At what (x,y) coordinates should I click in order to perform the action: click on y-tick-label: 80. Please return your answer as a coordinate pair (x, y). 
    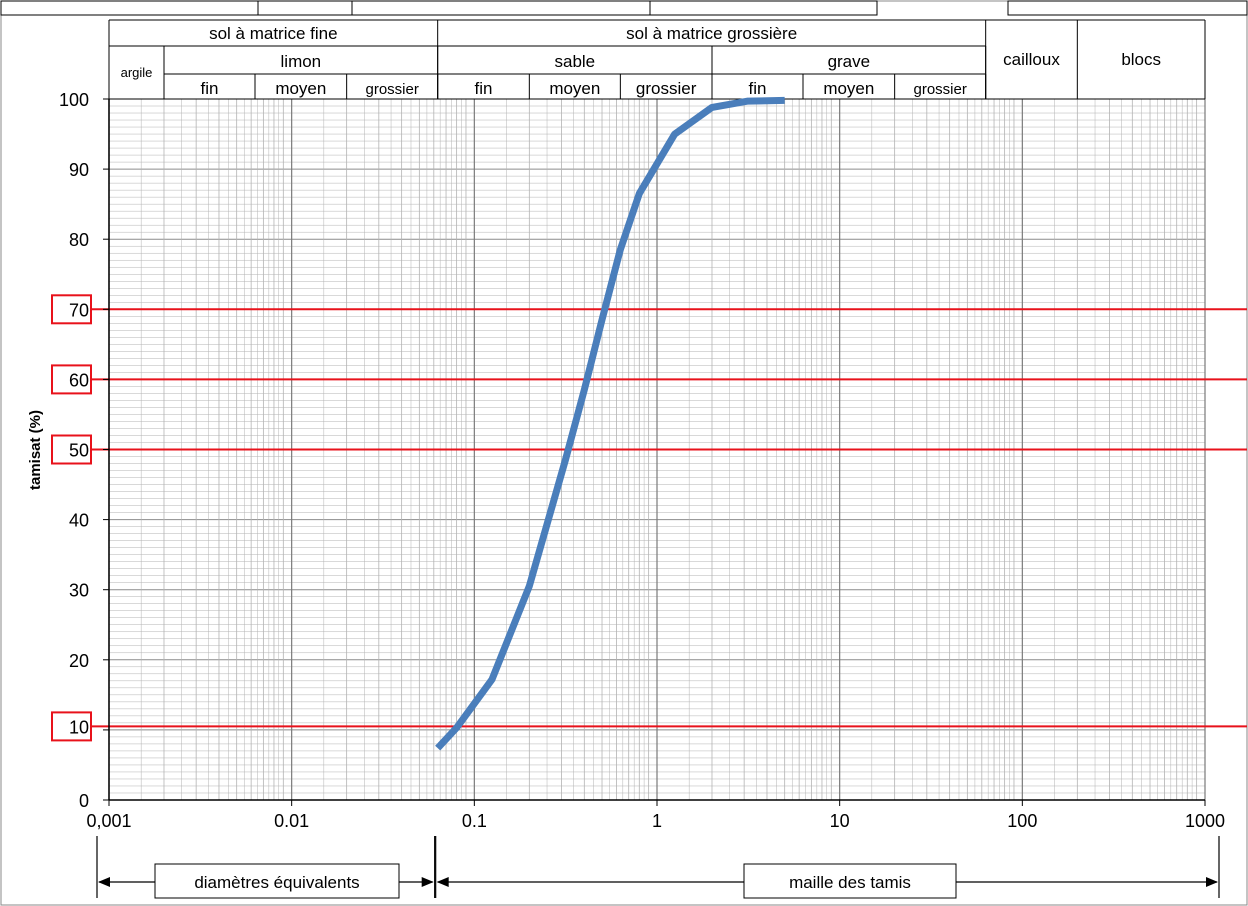
    Looking at the image, I should click on (79, 240).